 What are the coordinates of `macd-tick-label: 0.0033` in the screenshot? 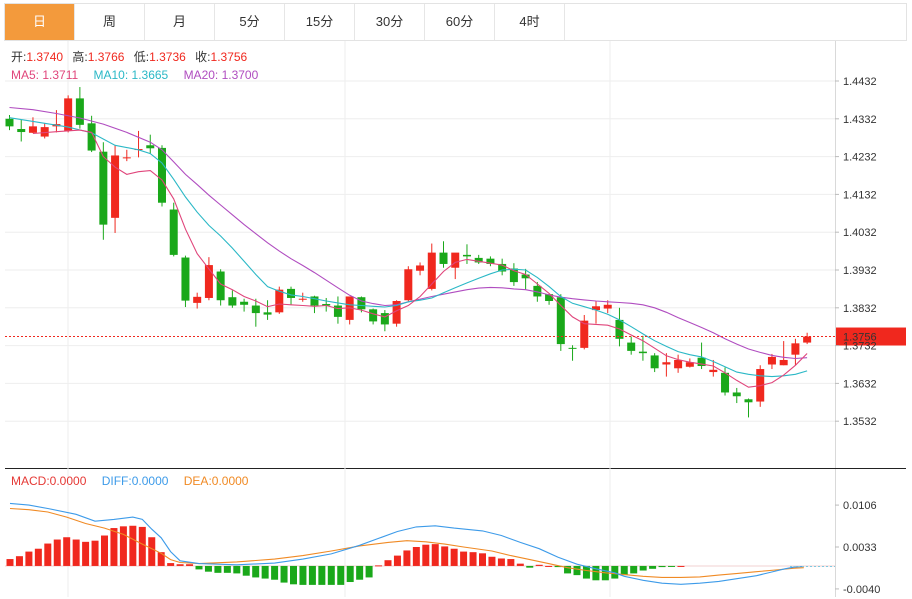 It's located at (860, 548).